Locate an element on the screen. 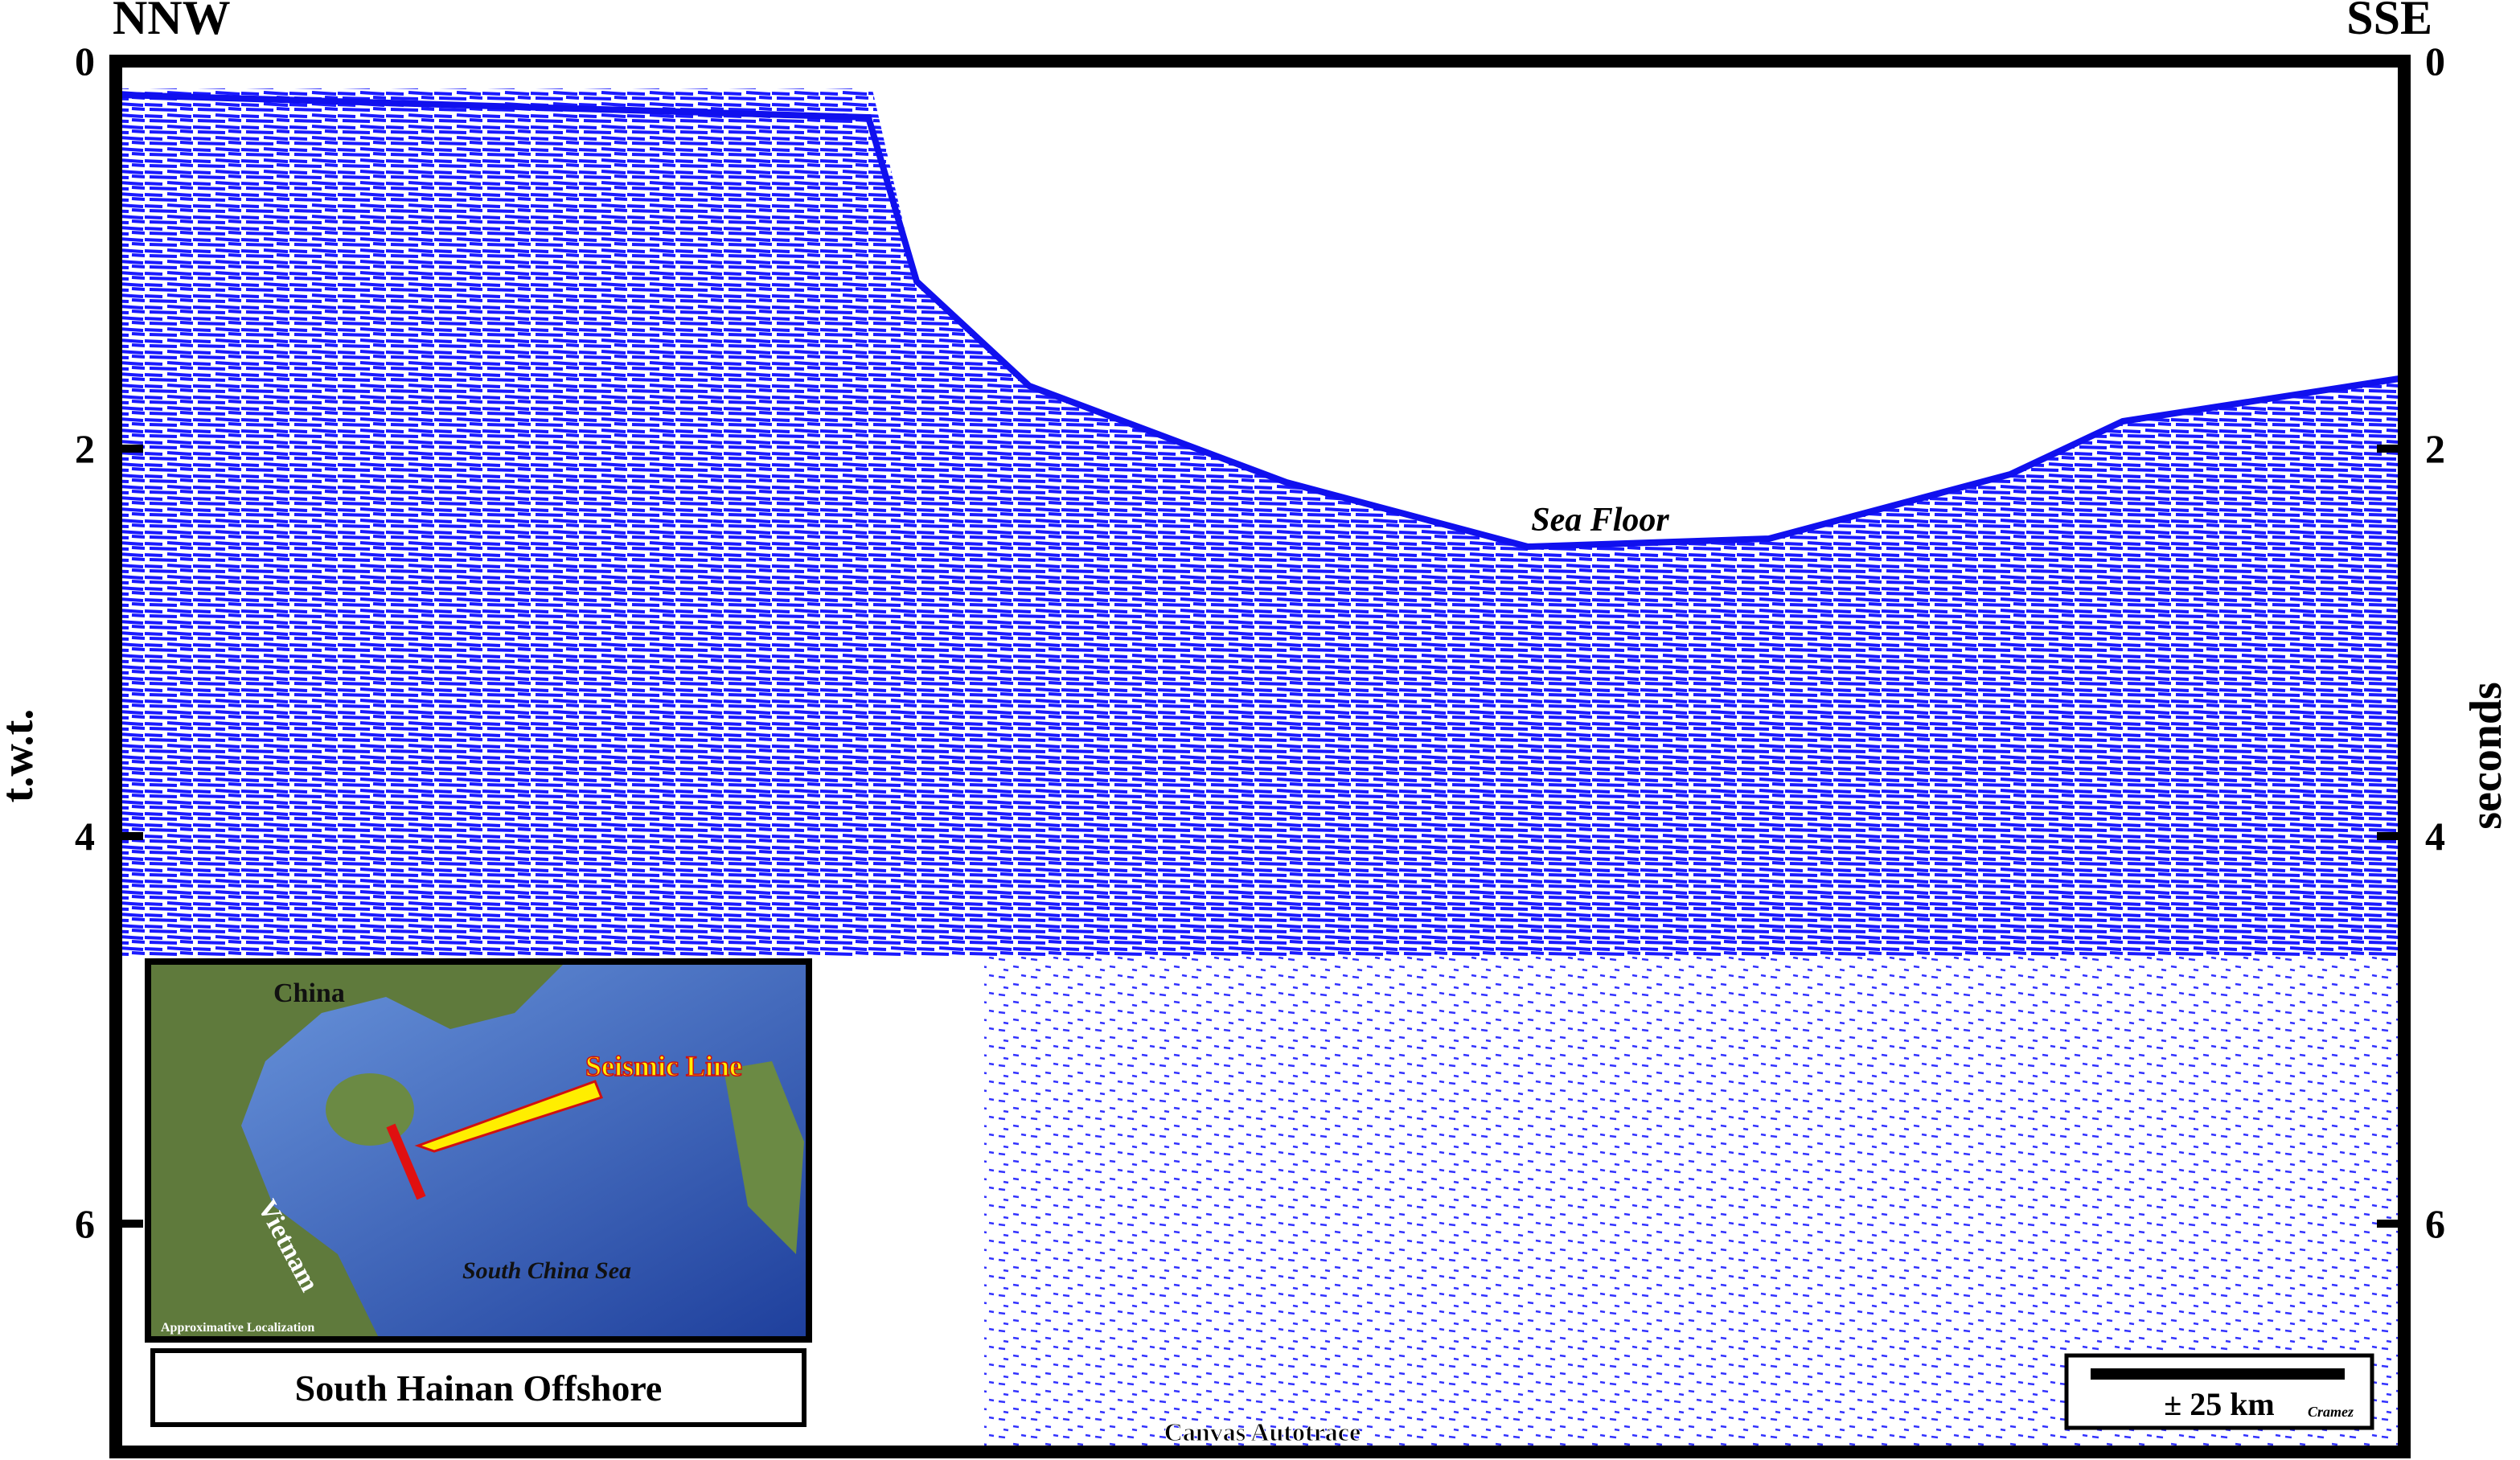  right-axis-label: seconds is located at coordinates (2486, 756).